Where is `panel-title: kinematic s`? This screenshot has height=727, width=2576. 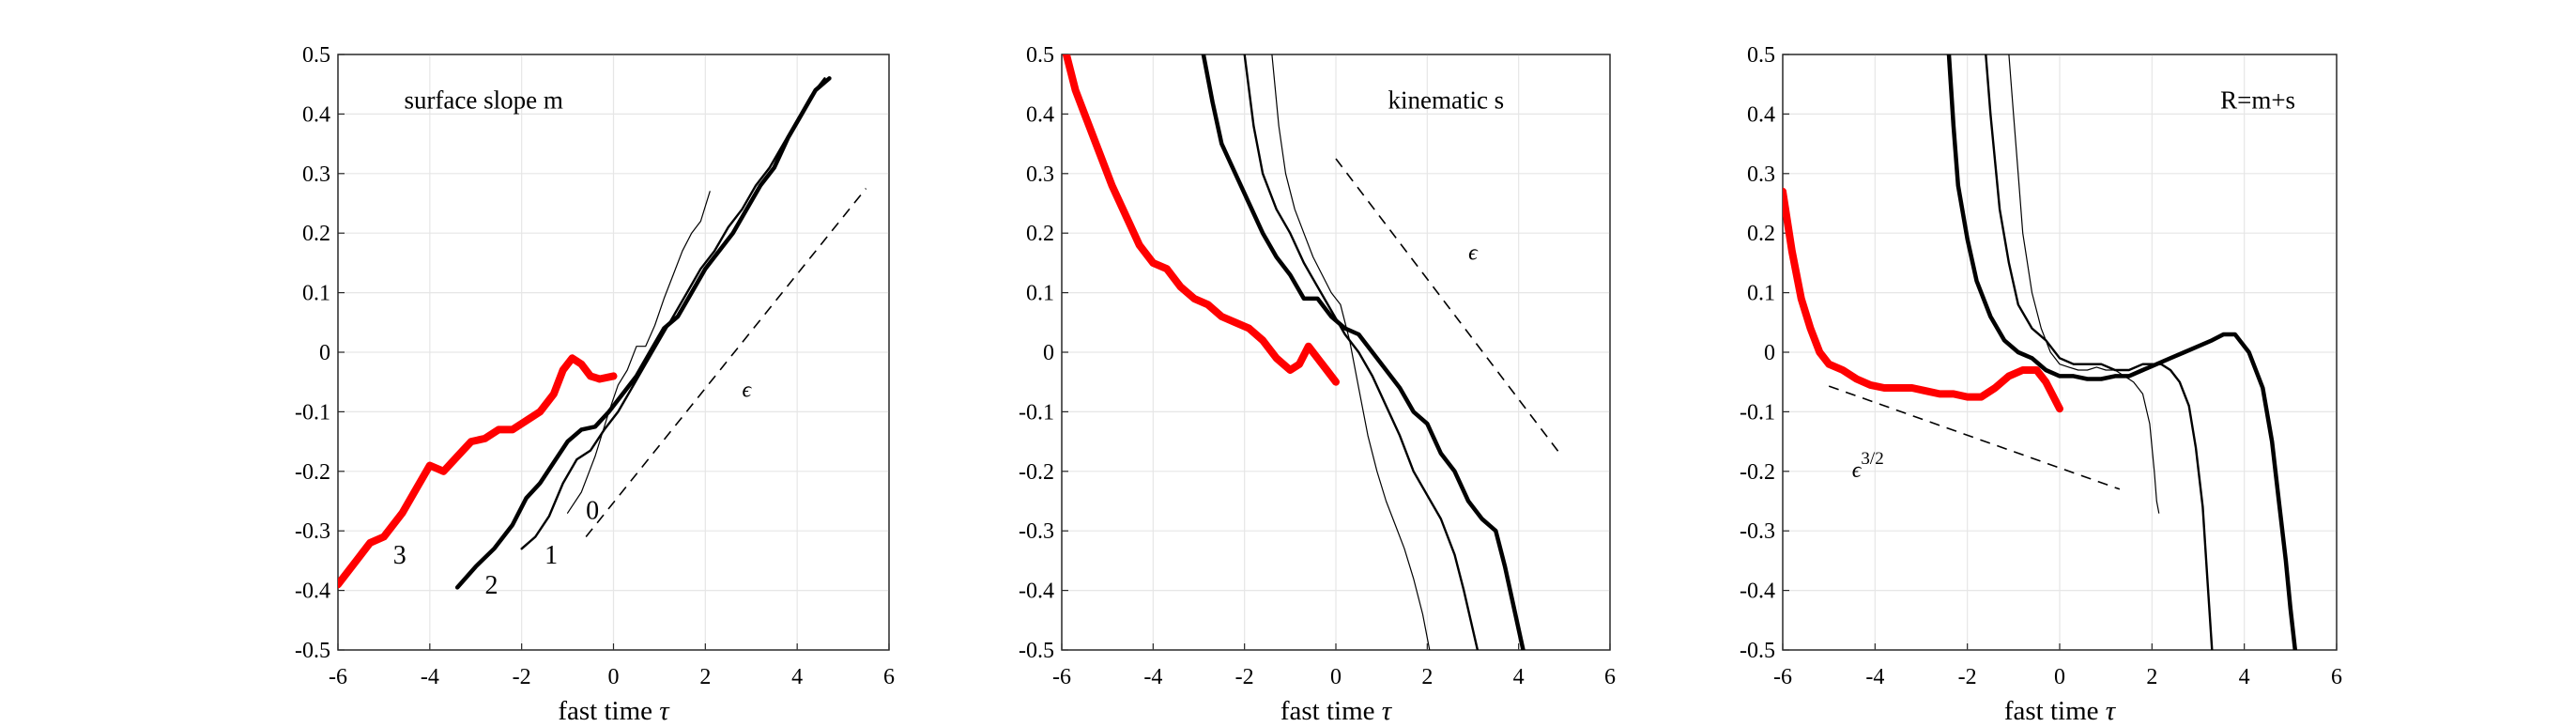
panel-title: kinematic s is located at coordinates (1446, 101).